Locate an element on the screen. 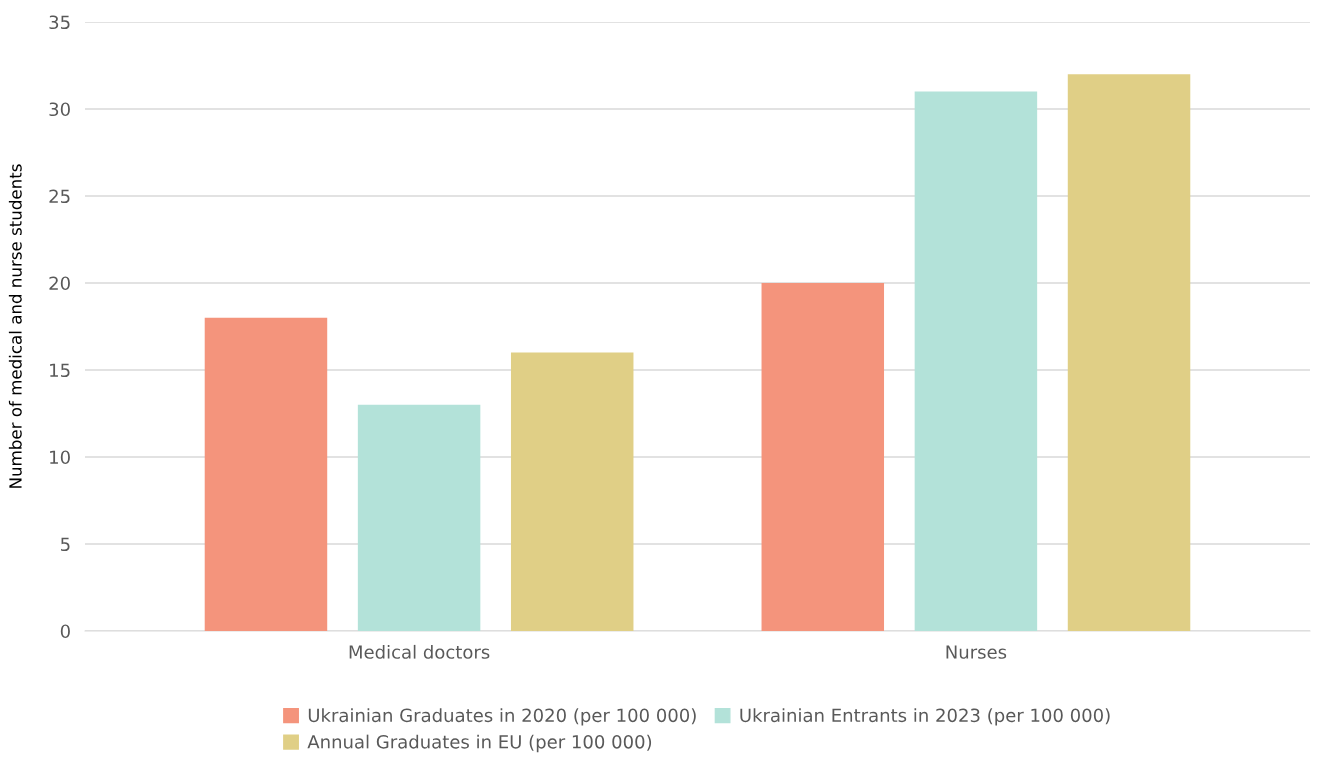 This screenshot has width=1323, height=773. y-tick-label: 10 is located at coordinates (60, 457).